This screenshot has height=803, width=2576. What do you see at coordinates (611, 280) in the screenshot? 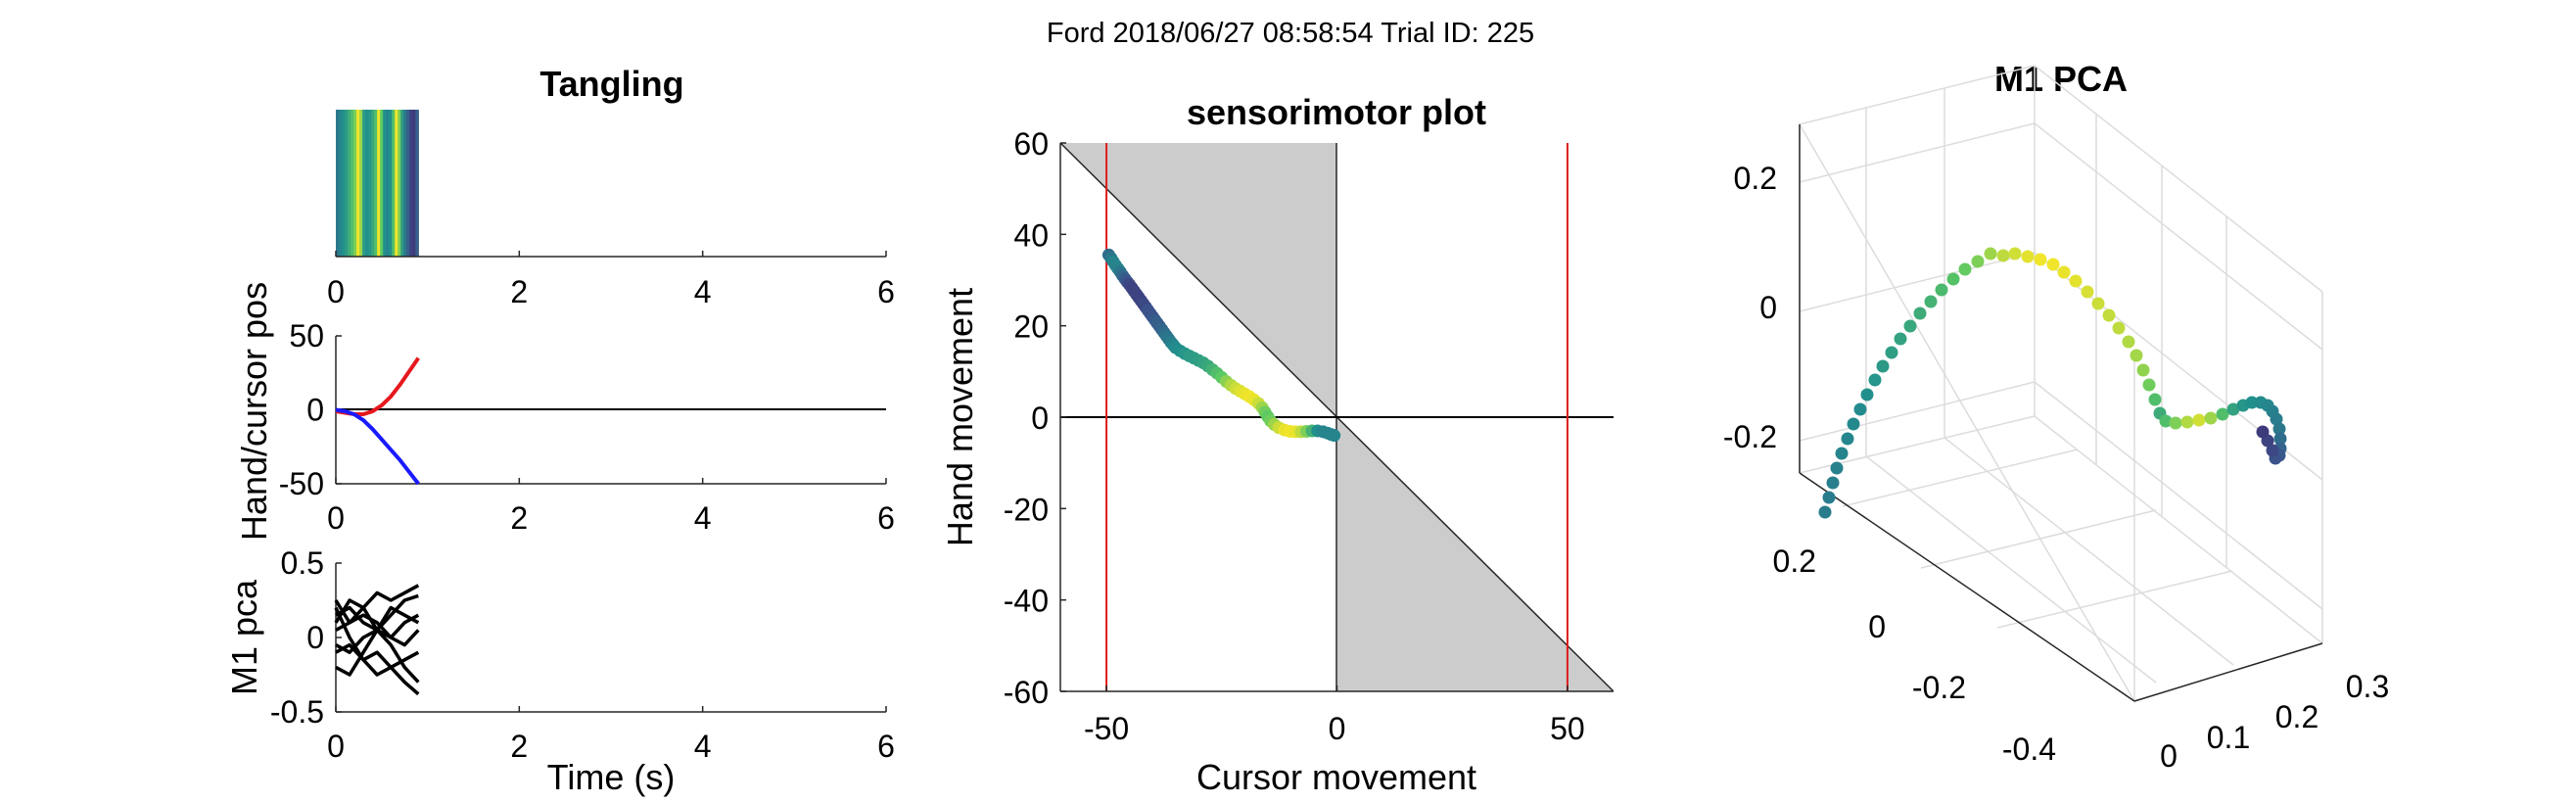
I see `tangling-x-ticks: 0 2 4 6` at bounding box center [611, 280].